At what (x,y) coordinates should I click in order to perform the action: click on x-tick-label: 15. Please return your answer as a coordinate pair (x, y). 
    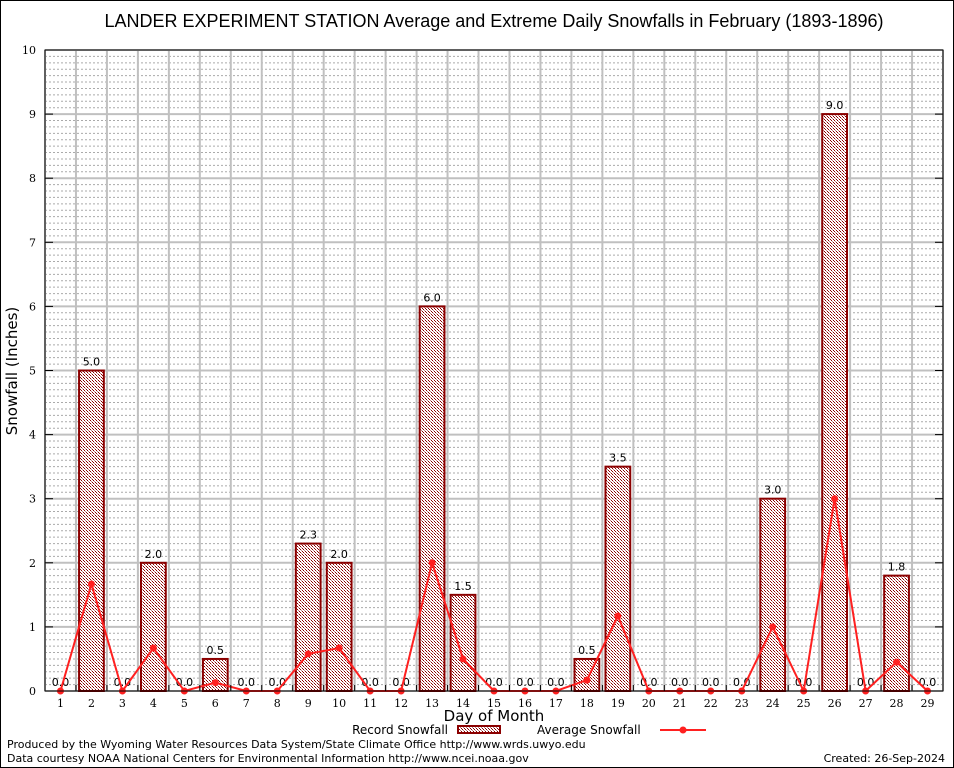
    Looking at the image, I should click on (494, 703).